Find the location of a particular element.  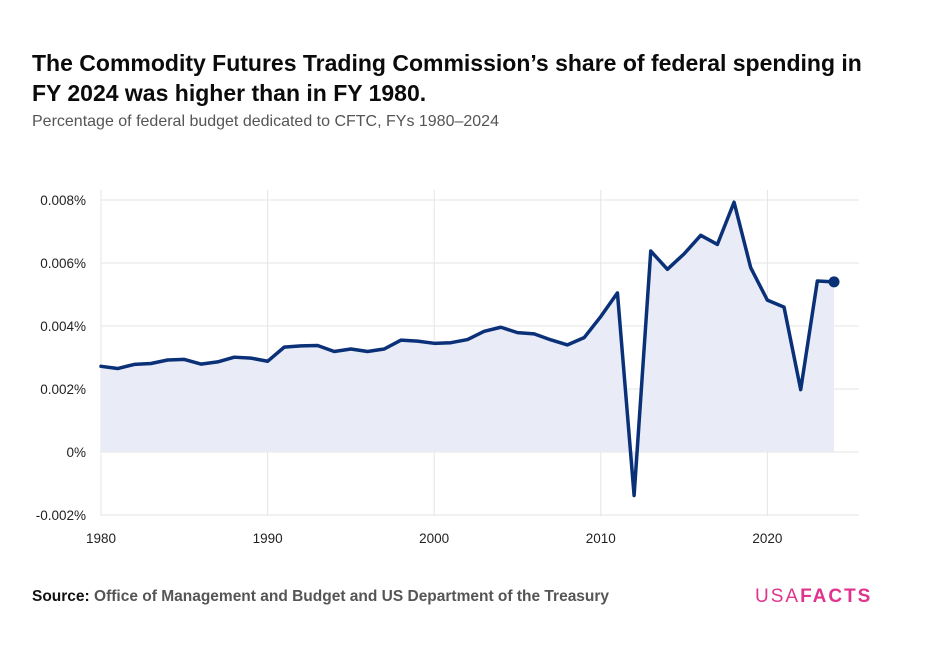

data-point-2013 is located at coordinates (651, 251).